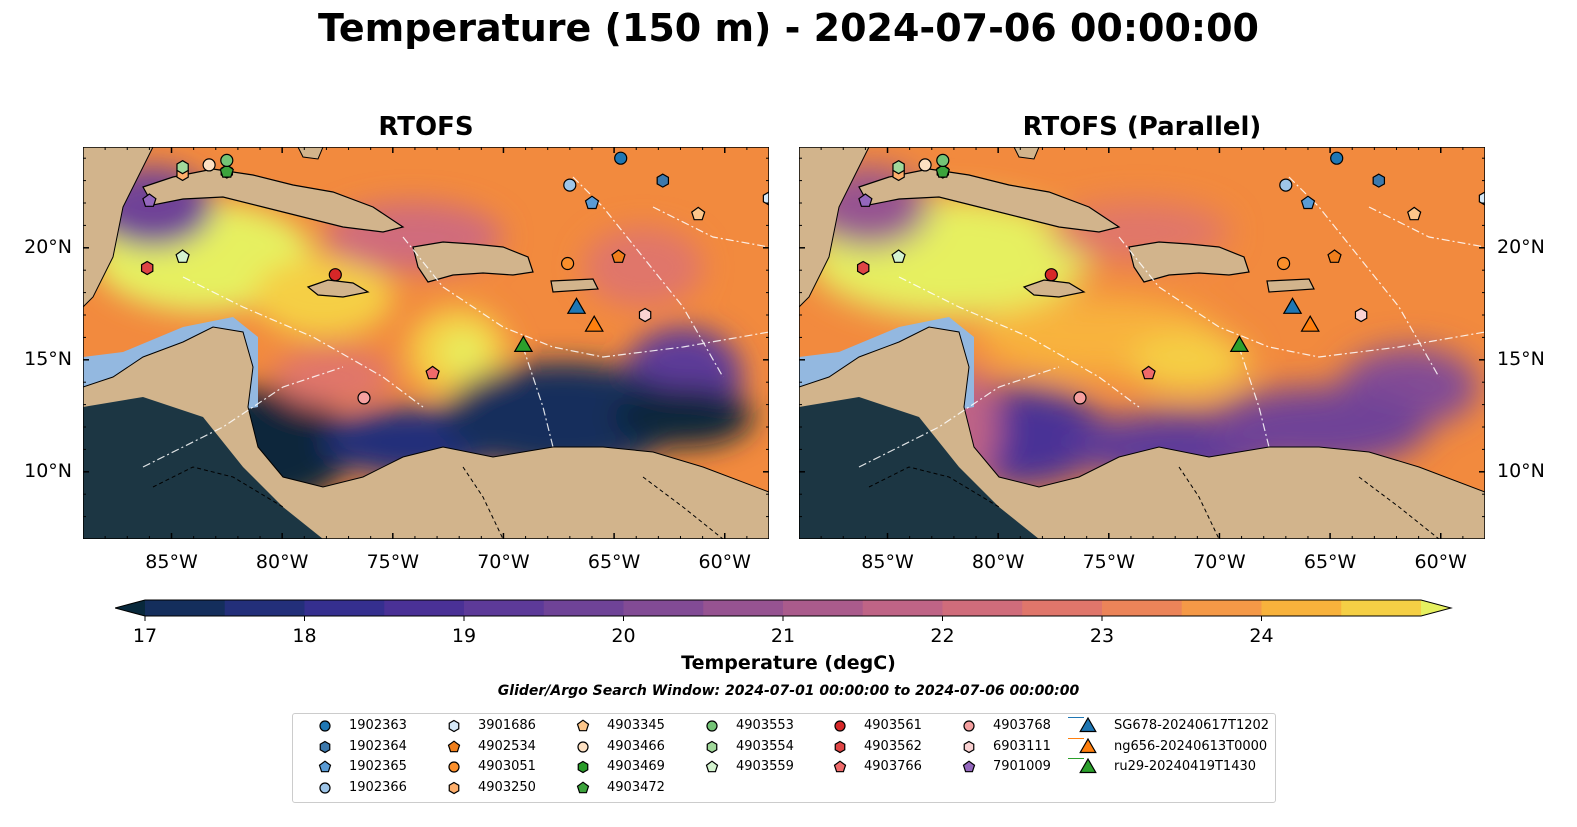 This screenshot has width=1577, height=827. Describe the element at coordinates (507, 746) in the screenshot. I see `legend-label: 4902534` at that location.